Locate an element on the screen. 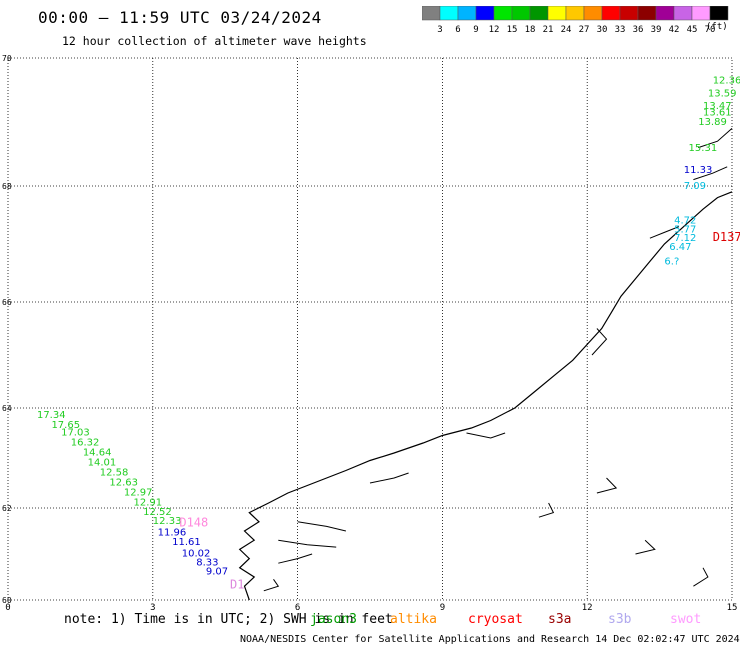 The height and width of the screenshot is (650, 740). color-scale-label: 30 is located at coordinates (602, 30).